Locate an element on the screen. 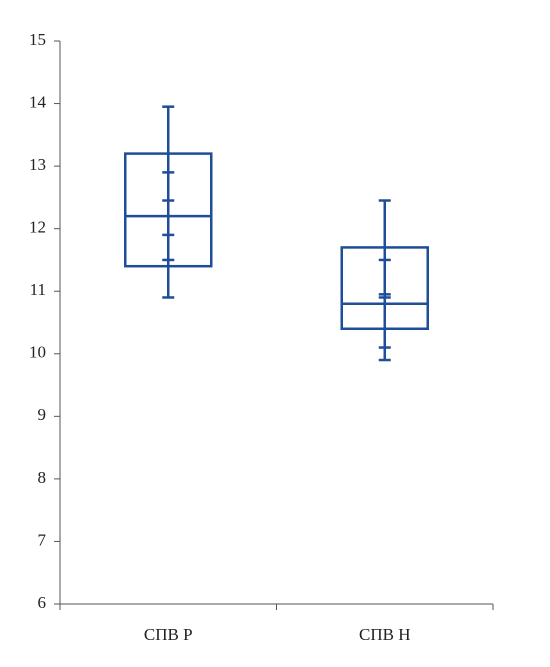  x-tick-label: СПВ Н is located at coordinates (384, 634).